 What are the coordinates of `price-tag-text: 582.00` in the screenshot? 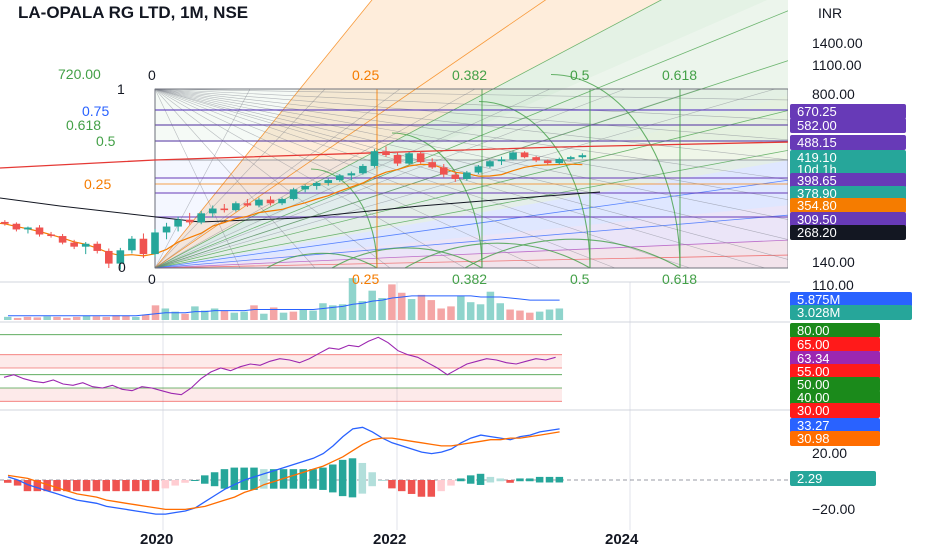 It's located at (817, 125).